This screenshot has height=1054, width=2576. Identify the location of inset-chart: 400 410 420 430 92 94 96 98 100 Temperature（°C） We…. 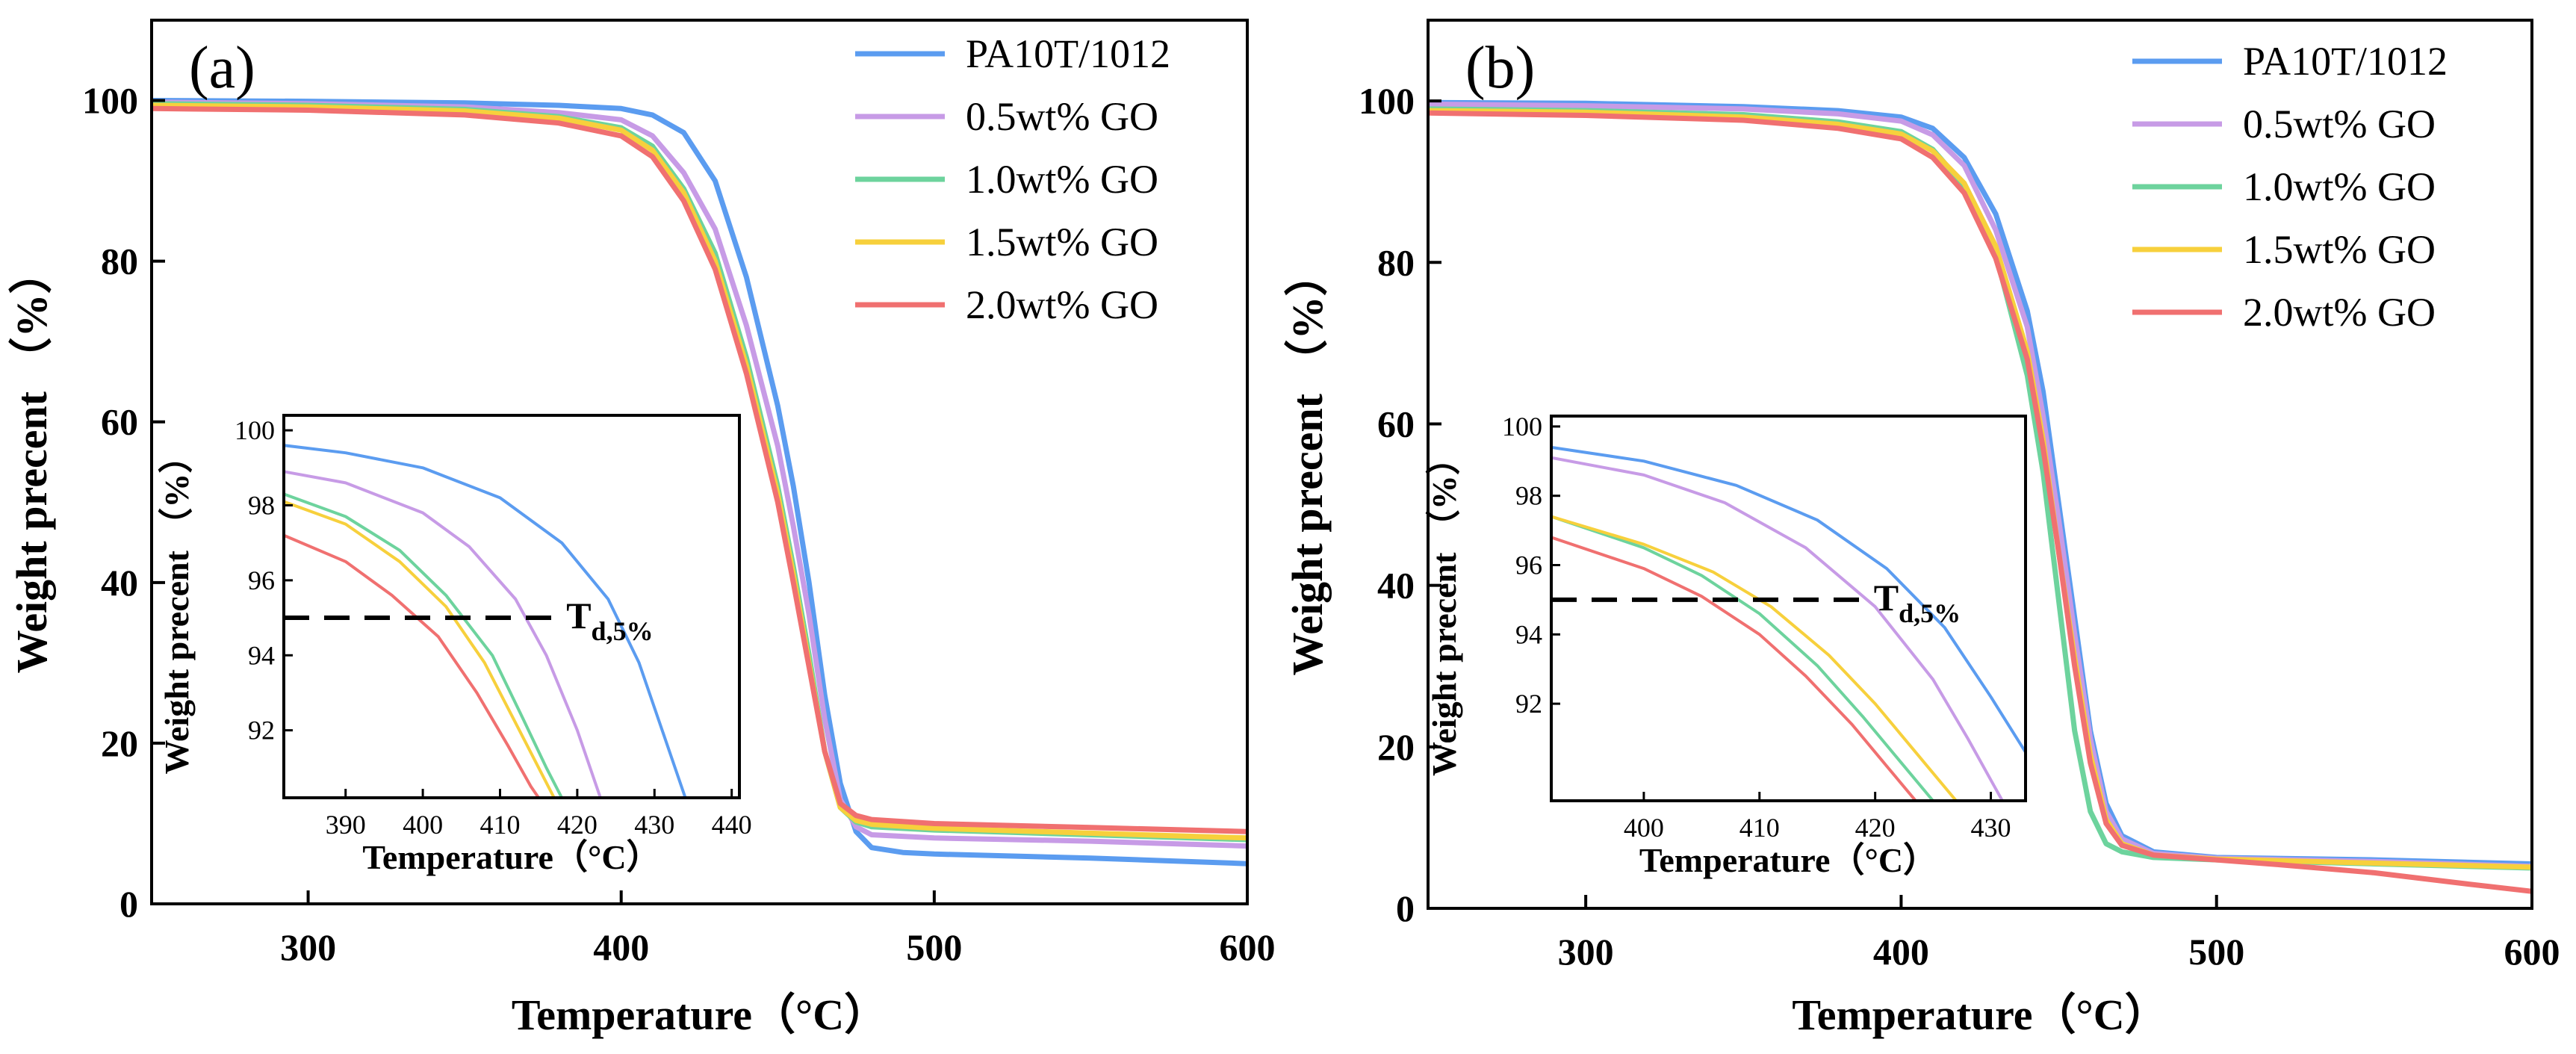
(1726, 645).